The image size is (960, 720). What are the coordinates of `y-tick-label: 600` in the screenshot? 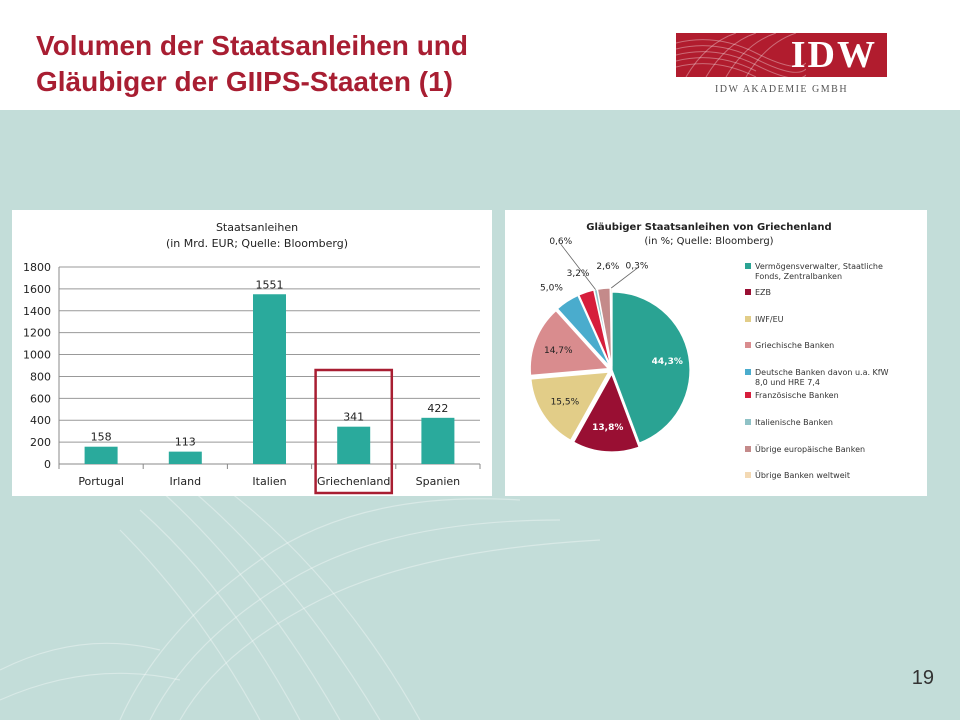 It's located at (40, 398).